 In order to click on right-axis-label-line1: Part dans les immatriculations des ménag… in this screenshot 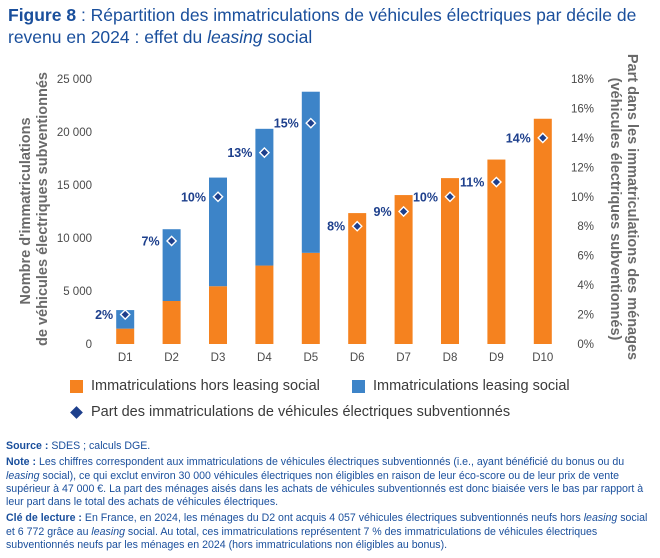, I will do `click(632, 207)`.